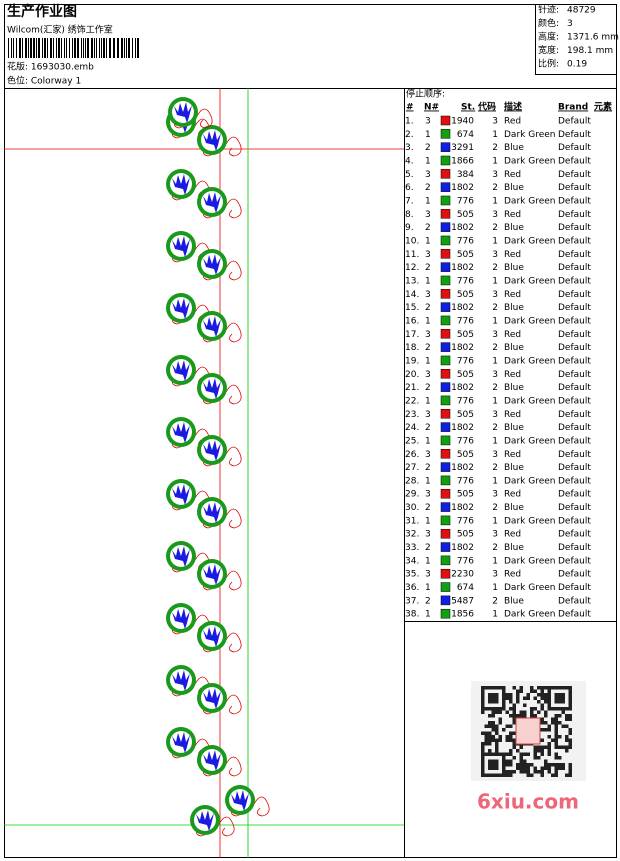 The height and width of the screenshot is (861, 620). What do you see at coordinates (412, 401) in the screenshot?
I see `row-number: 22.` at bounding box center [412, 401].